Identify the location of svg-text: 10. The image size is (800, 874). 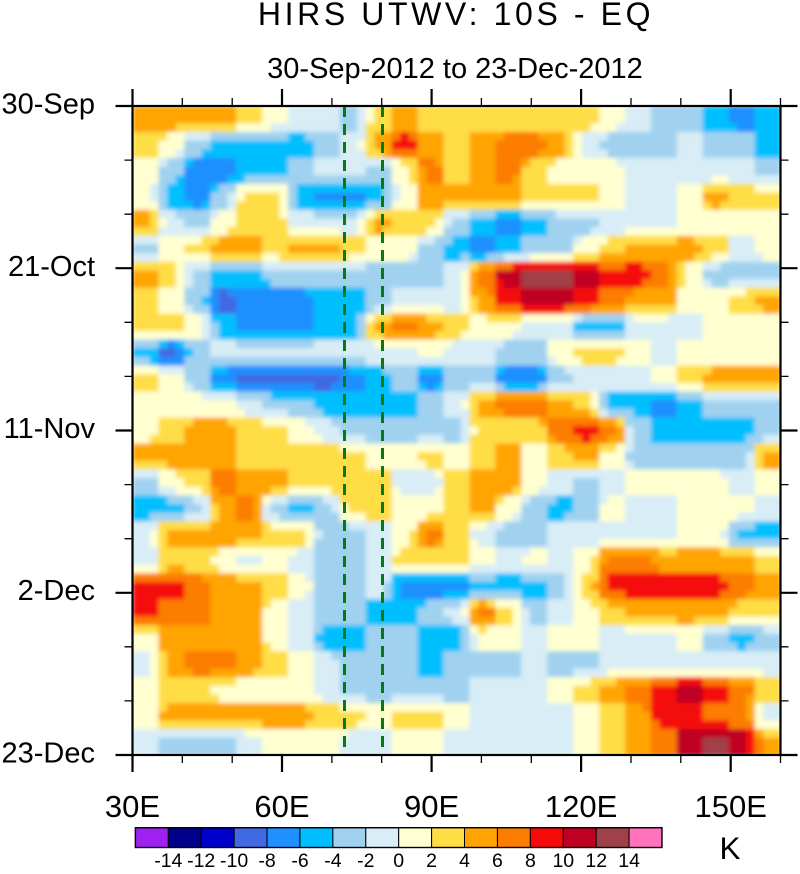
(563, 859).